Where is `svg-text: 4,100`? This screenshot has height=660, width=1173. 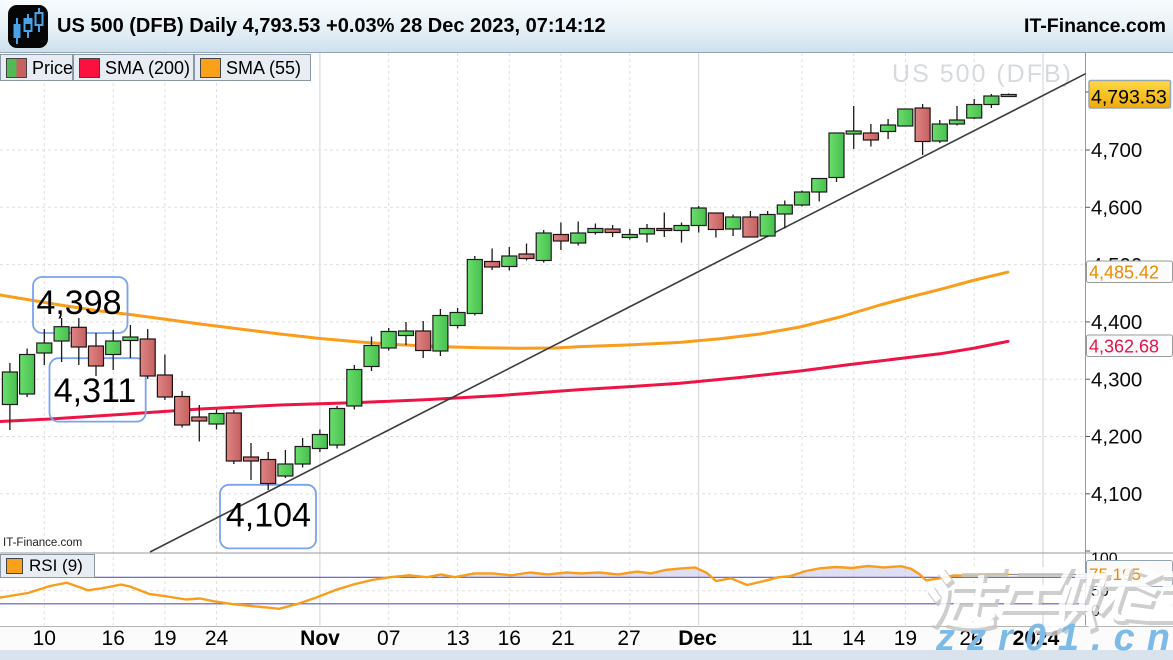 svg-text: 4,100 is located at coordinates (1116, 494).